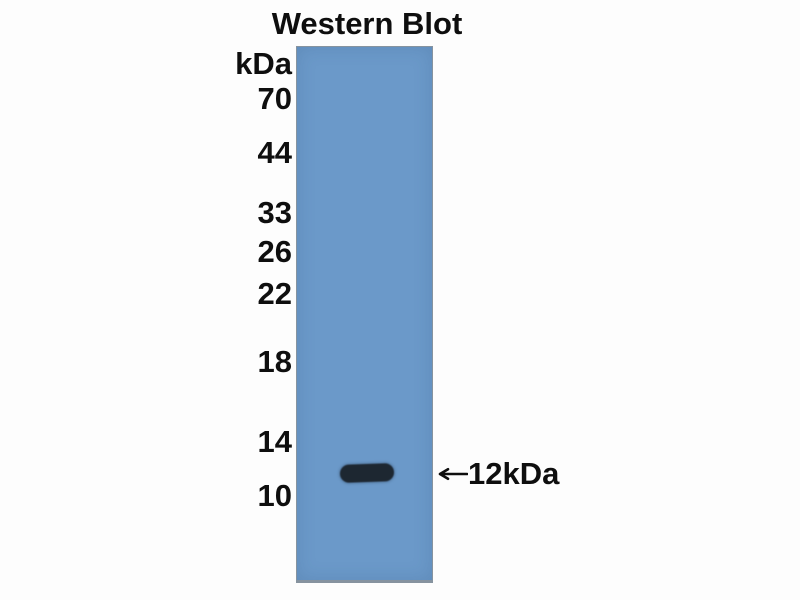 This screenshot has height=600, width=800. I want to click on ladder-mark-33: 33, so click(274, 212).